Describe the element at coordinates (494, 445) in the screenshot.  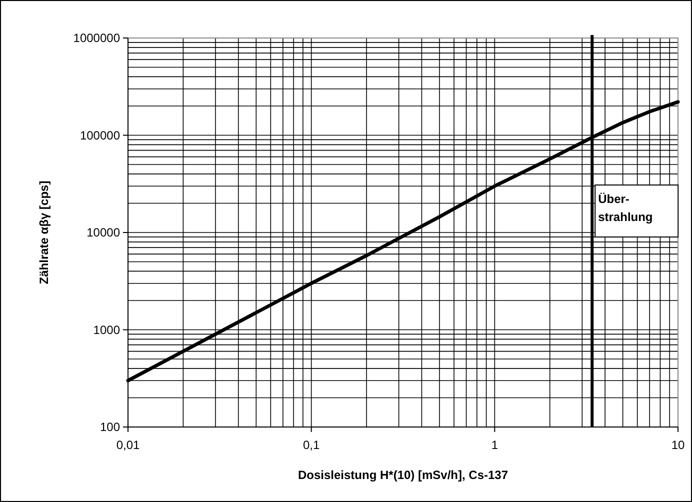
I see `x-tick-label: 1` at that location.